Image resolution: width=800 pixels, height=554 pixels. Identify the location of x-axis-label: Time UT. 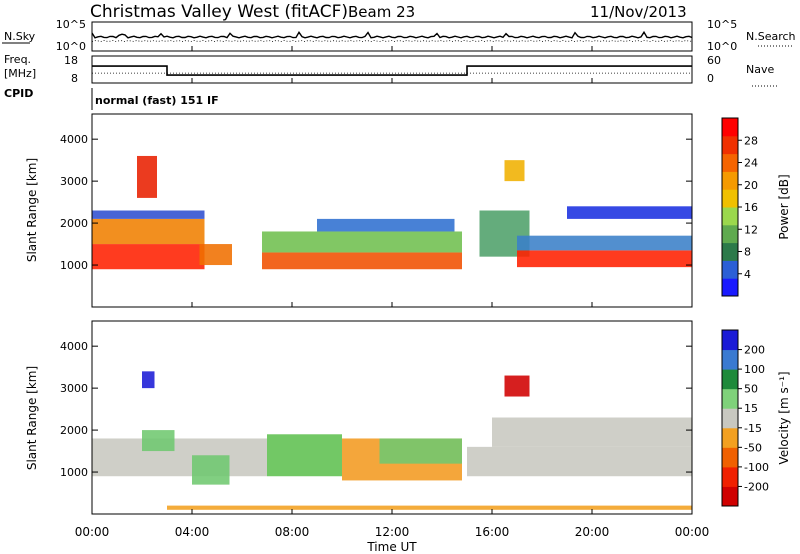
(391, 547).